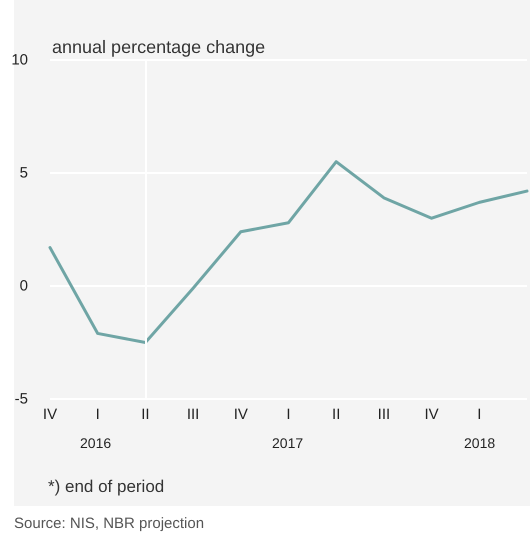  Describe the element at coordinates (21, 399) in the screenshot. I see `y-tick-label: -5` at that location.